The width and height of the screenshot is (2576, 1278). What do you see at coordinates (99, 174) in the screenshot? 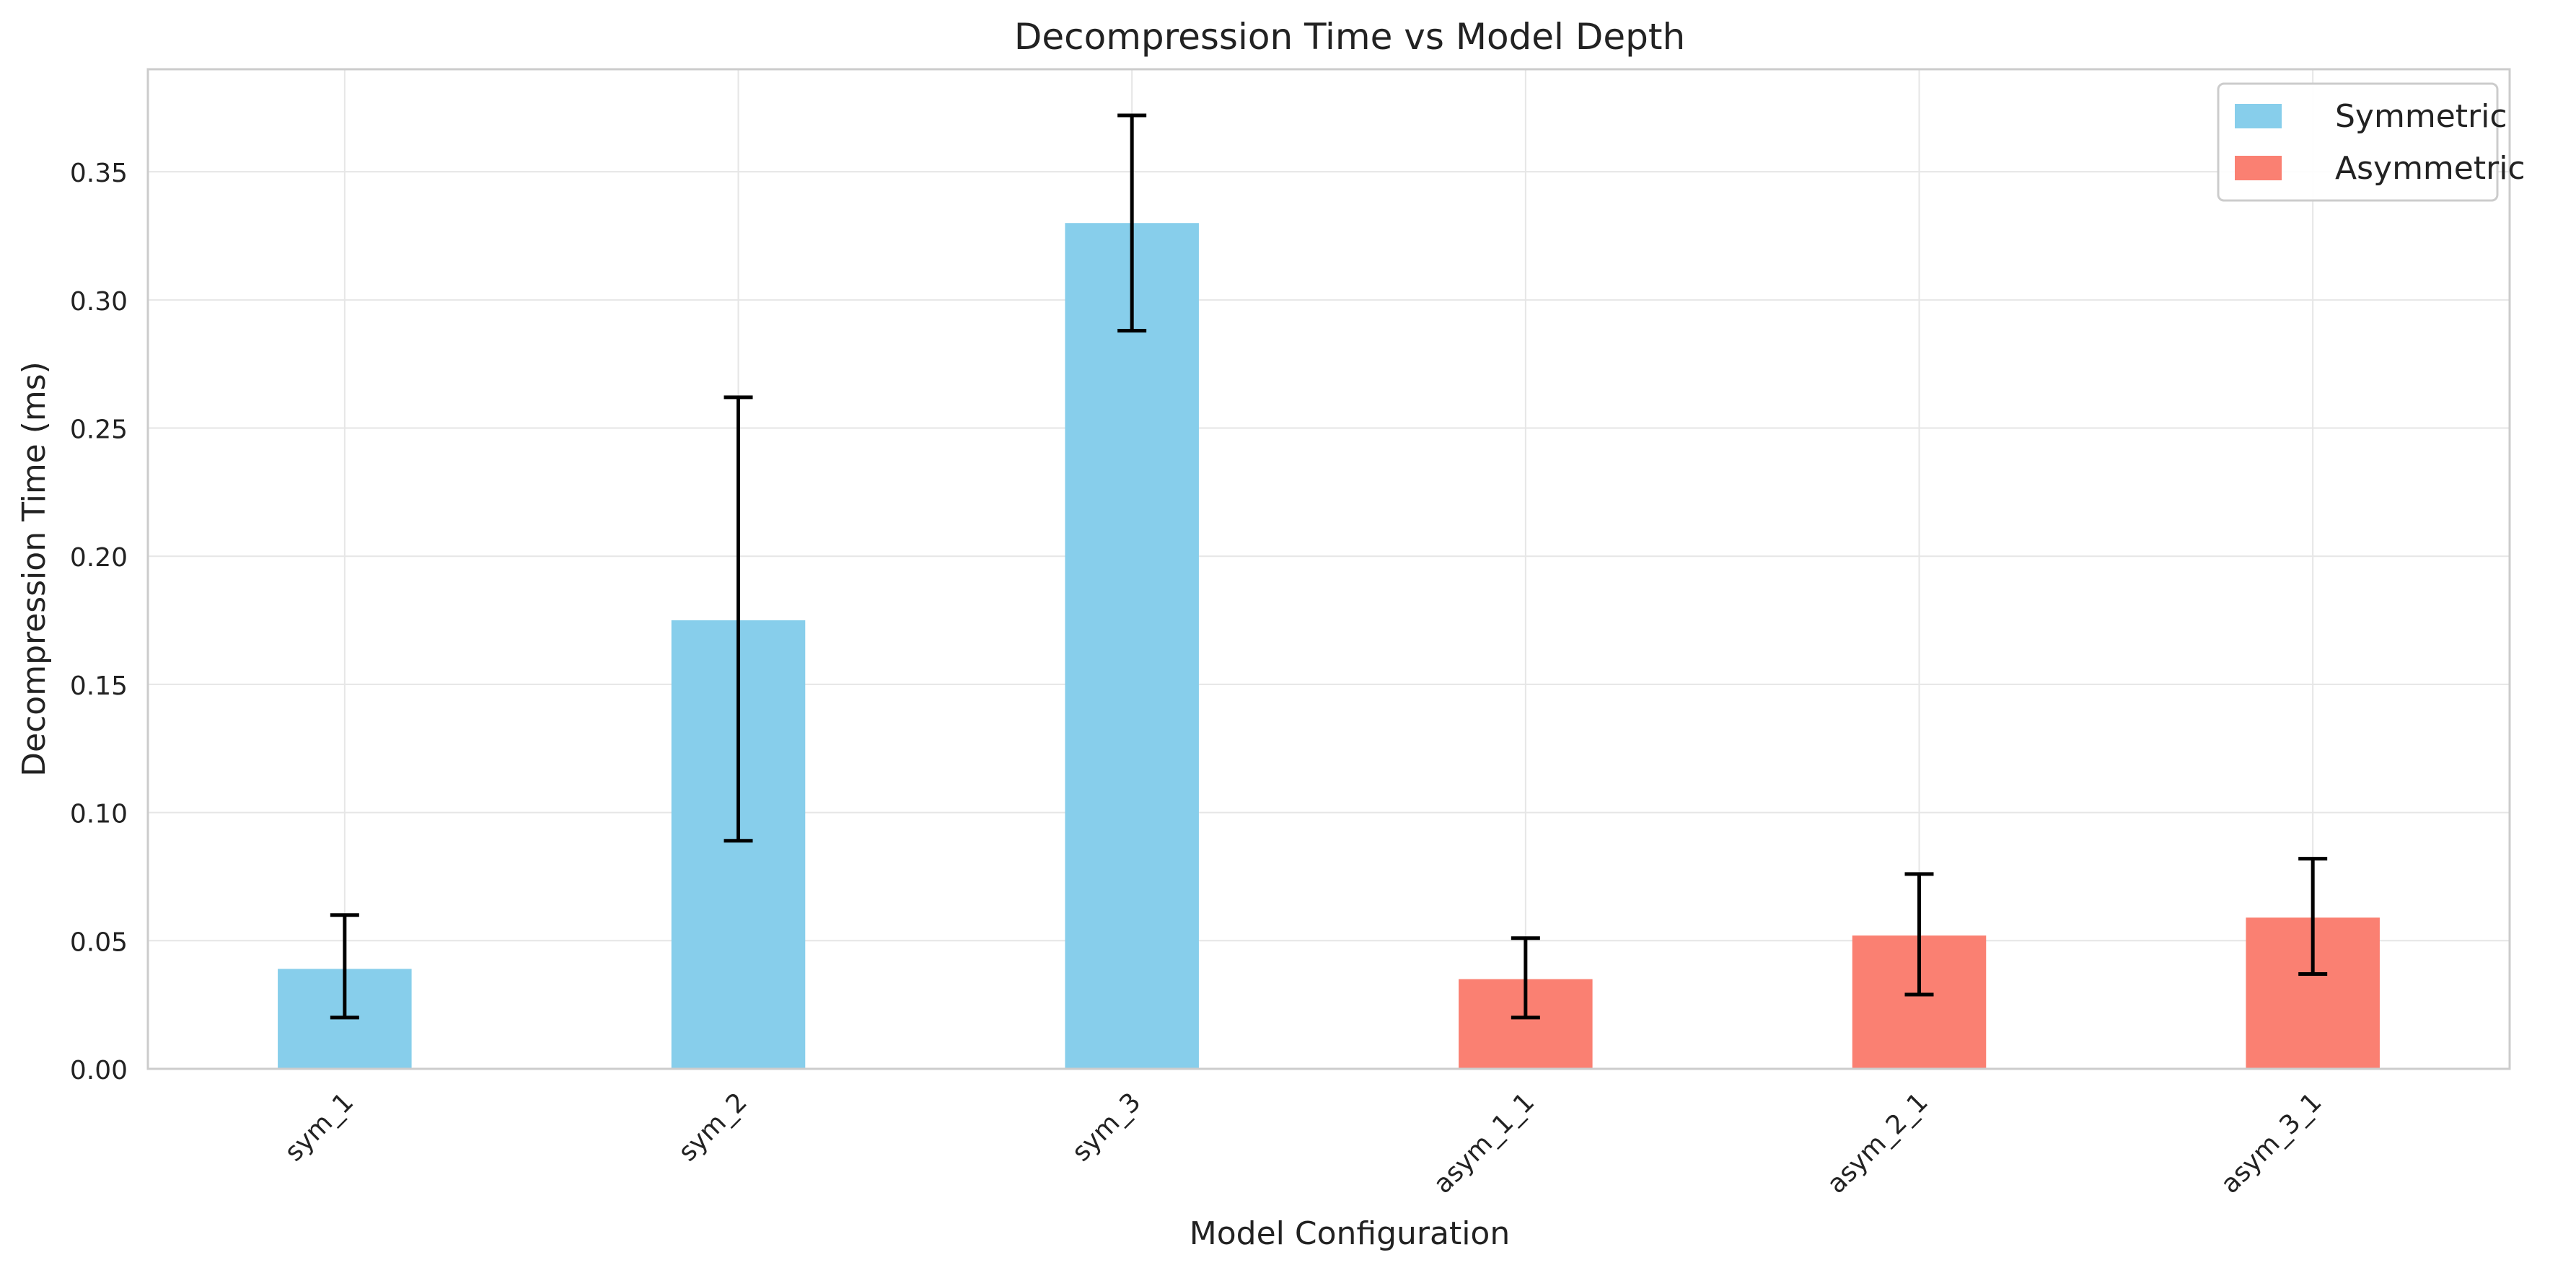
I see `y-tick-label: 0.35` at bounding box center [99, 174].